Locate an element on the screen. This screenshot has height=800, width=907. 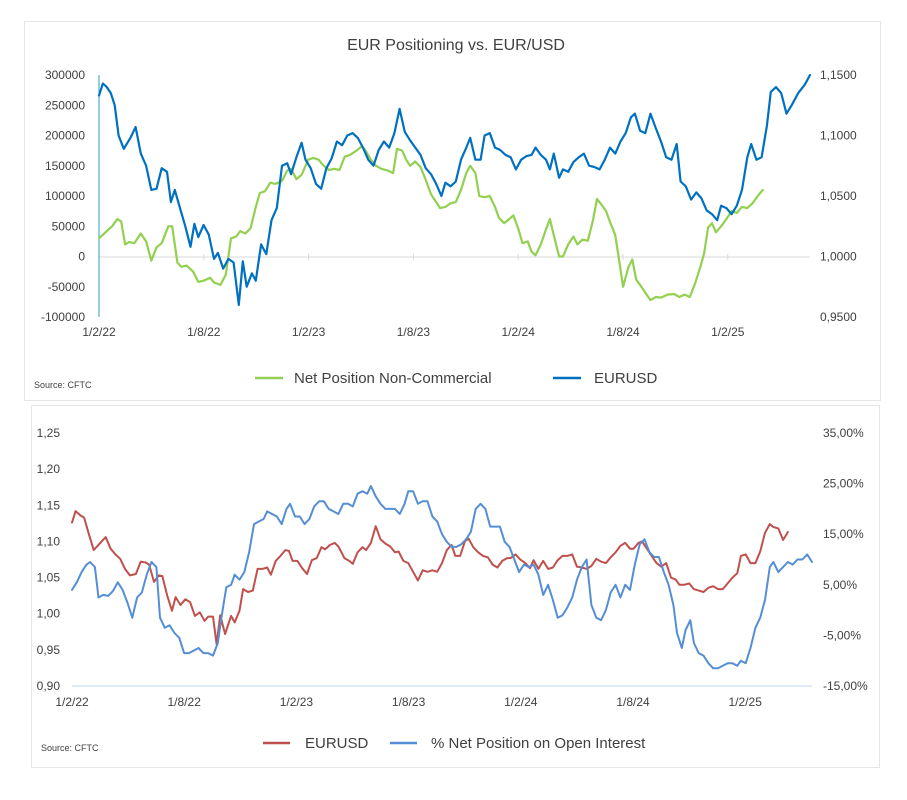
y-left-tick-label: 1,25 is located at coordinates (49, 433).